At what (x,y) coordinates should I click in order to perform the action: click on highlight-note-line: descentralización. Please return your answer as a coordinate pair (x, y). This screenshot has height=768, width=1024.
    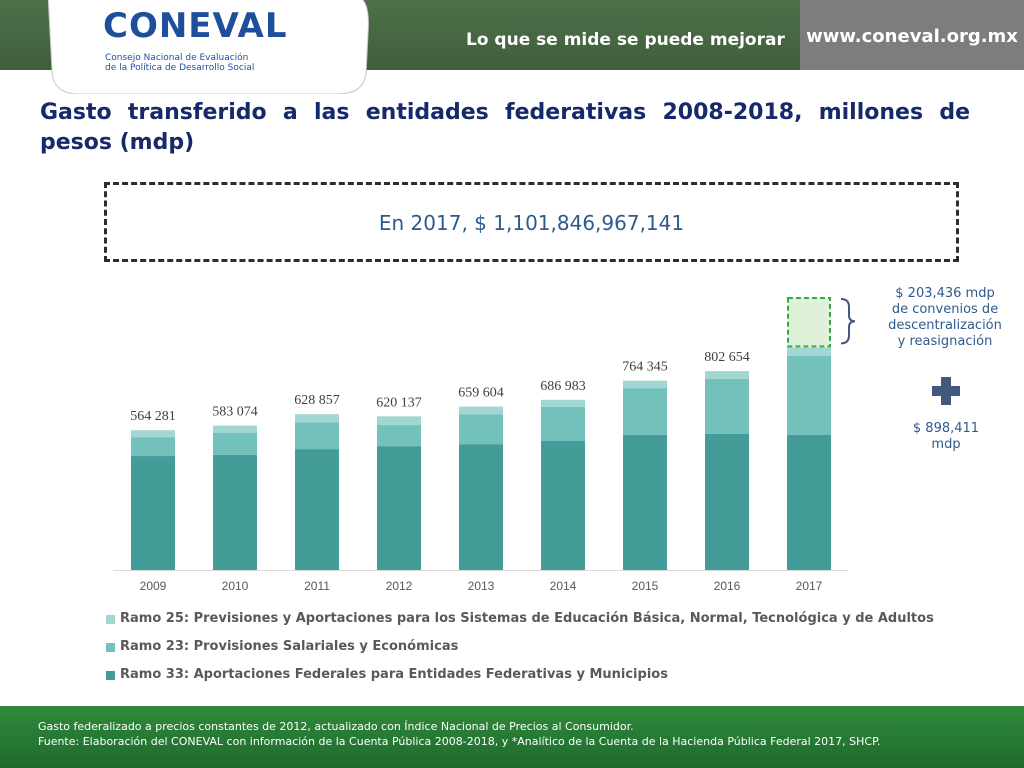
    Looking at the image, I should click on (945, 325).